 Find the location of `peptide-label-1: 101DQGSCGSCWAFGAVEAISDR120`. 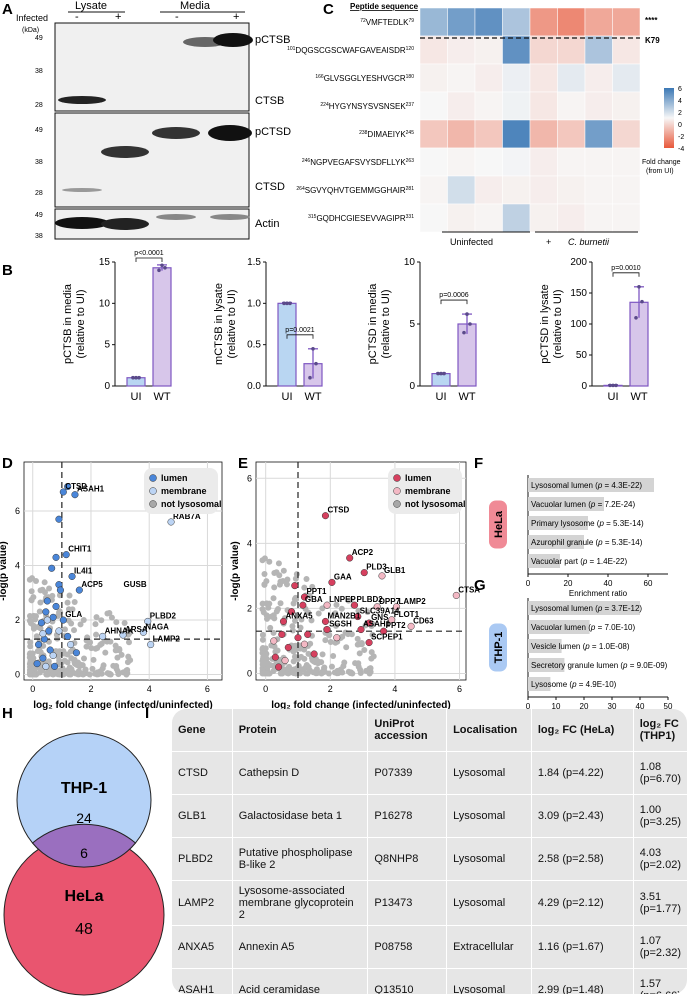

peptide-label-1: 101DQGSCGSCWAFGAVEAISDR120 is located at coordinates (350, 50).